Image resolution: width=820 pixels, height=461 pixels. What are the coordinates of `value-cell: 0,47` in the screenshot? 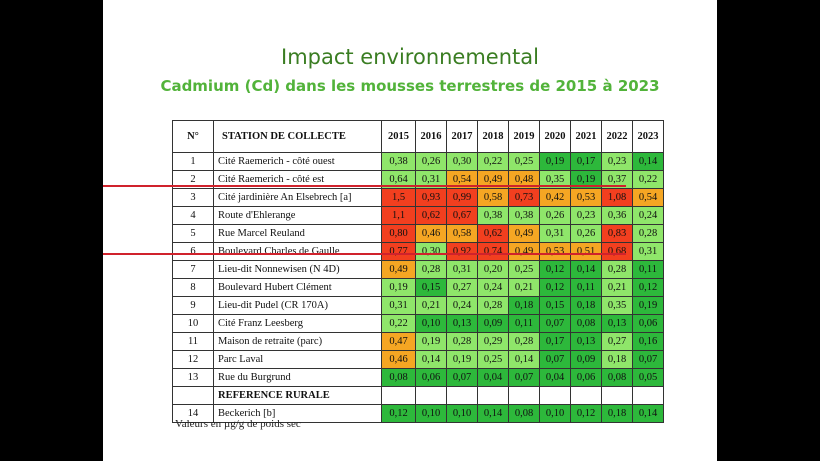 It's located at (398, 341).